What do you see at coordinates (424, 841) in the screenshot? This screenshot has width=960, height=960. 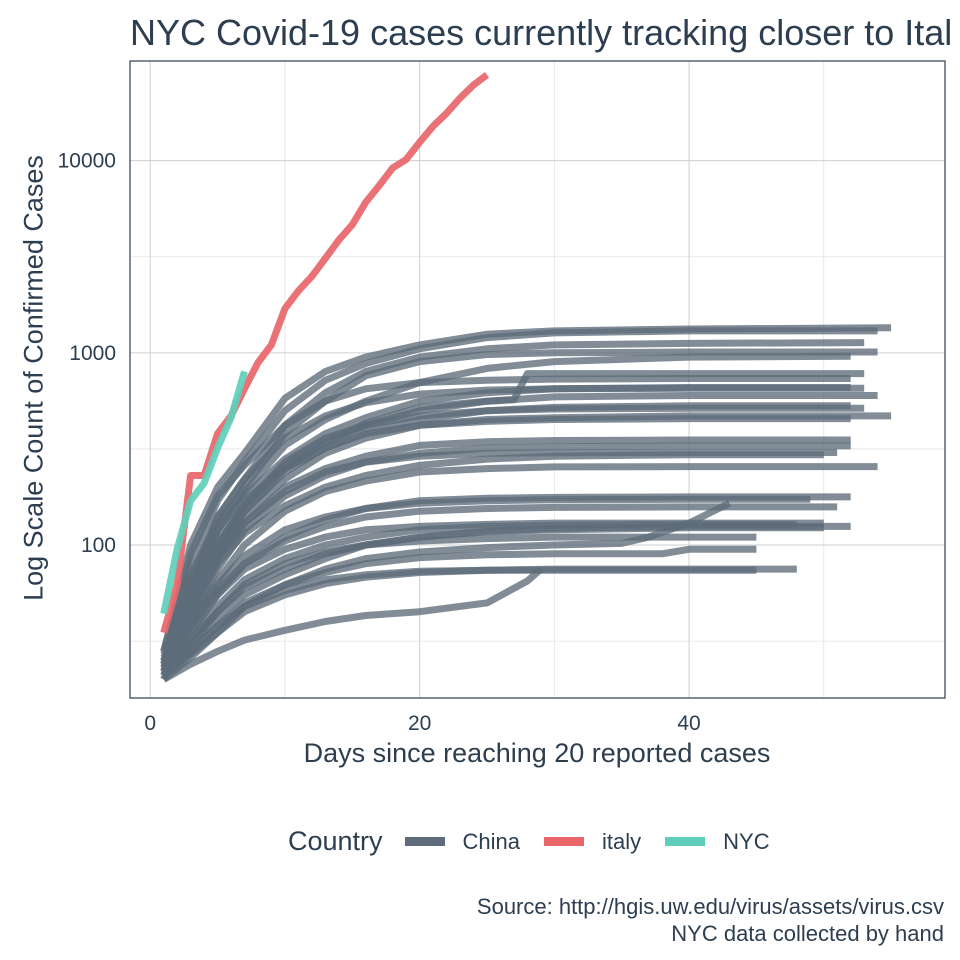 I see `legend-key-china` at bounding box center [424, 841].